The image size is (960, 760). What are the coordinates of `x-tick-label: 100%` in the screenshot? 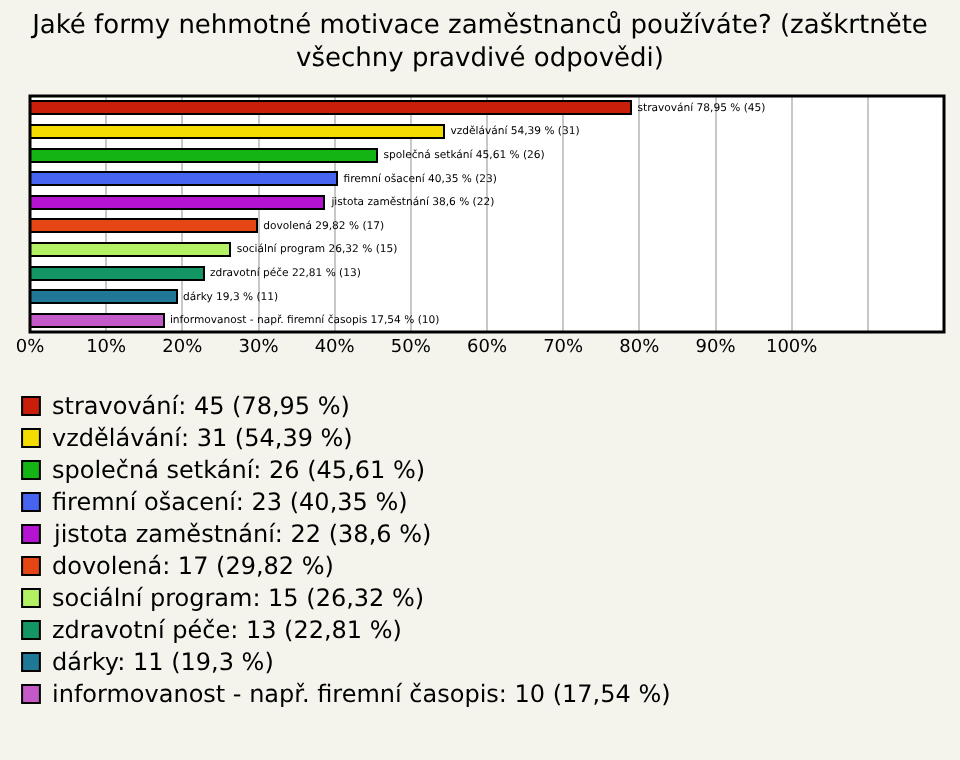 It's located at (792, 348).